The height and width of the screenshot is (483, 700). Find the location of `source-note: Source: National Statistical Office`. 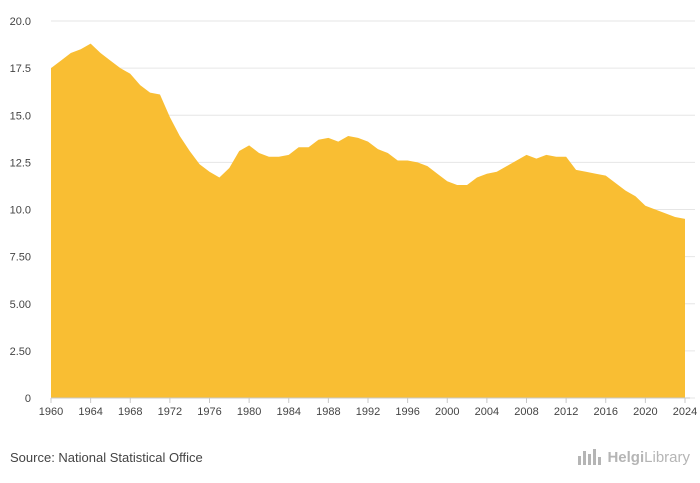

source-note: Source: National Statistical Office is located at coordinates (106, 457).